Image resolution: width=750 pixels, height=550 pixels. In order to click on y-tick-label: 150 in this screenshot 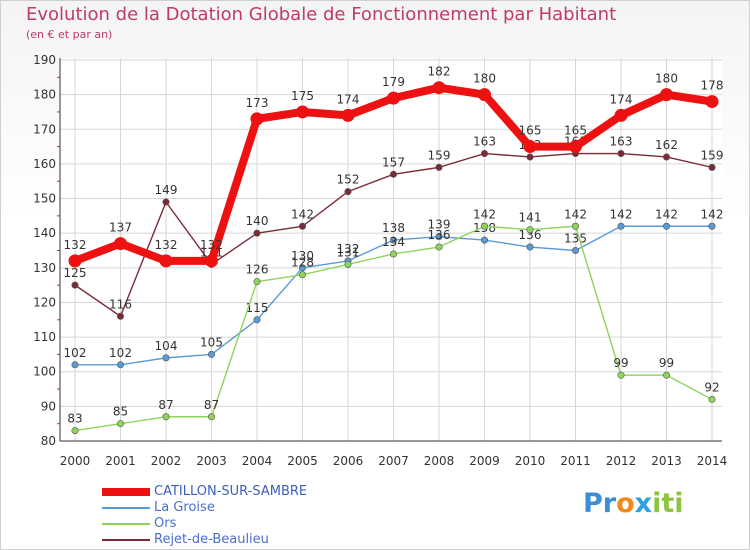, I will do `click(44, 199)`.